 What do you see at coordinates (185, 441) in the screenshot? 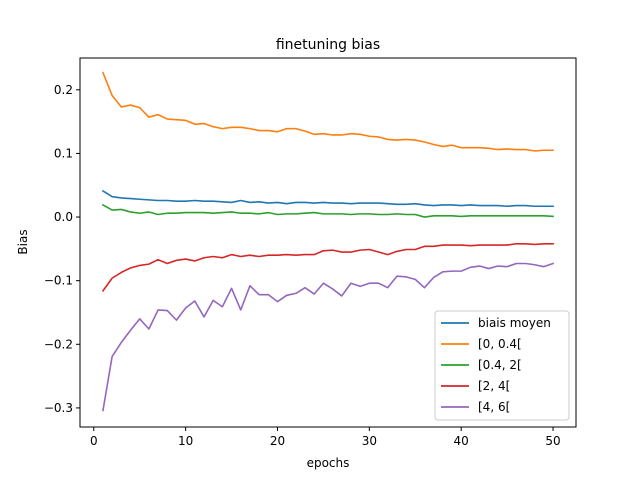
I see `x-tick-label: 10` at bounding box center [185, 441].